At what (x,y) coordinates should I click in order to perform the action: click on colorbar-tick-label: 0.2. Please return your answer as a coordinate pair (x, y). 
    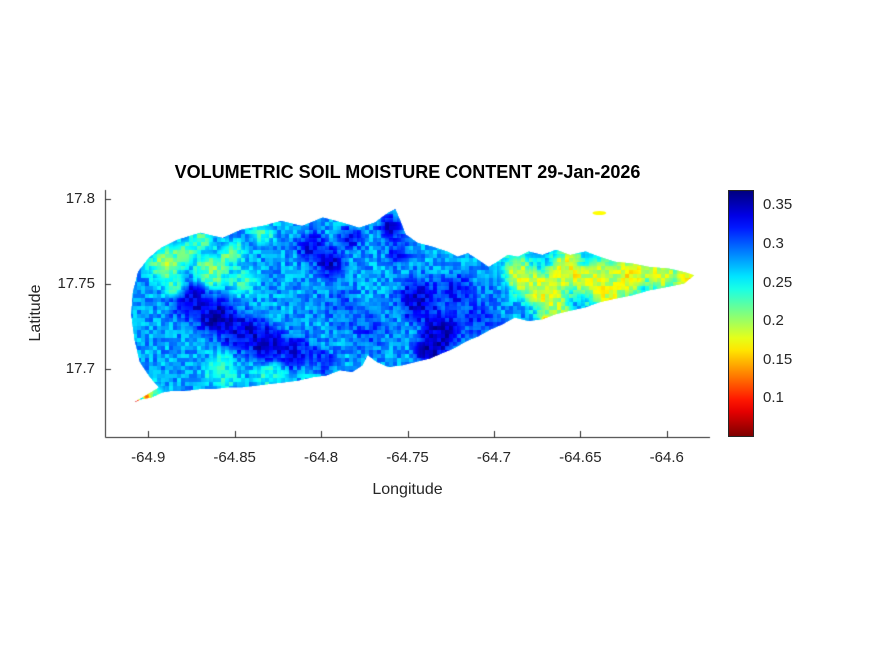
    Looking at the image, I should click on (773, 321).